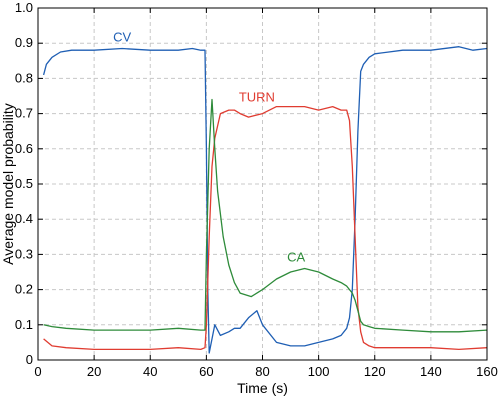 Image resolution: width=500 pixels, height=400 pixels. Describe the element at coordinates (29, 359) in the screenshot. I see `y-tick-label: 0` at that location.